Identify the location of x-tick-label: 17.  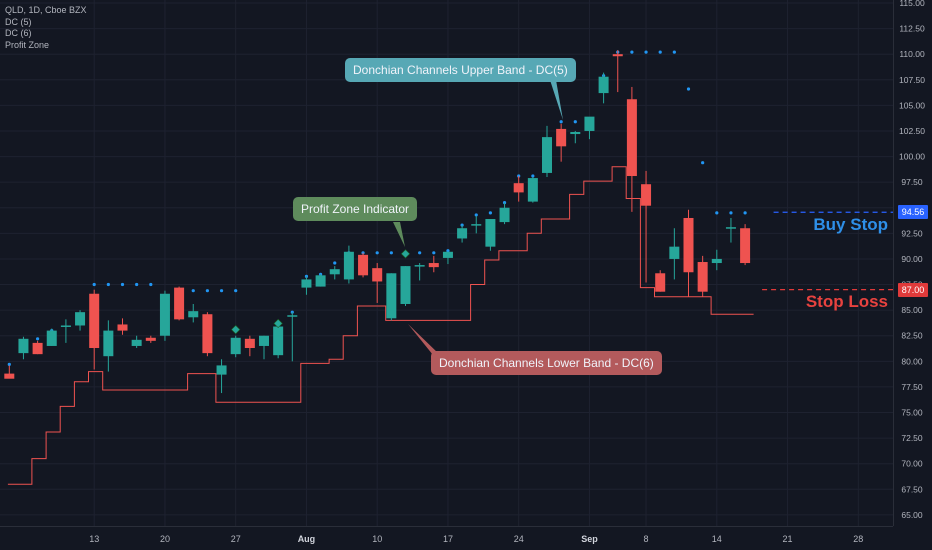
(448, 539).